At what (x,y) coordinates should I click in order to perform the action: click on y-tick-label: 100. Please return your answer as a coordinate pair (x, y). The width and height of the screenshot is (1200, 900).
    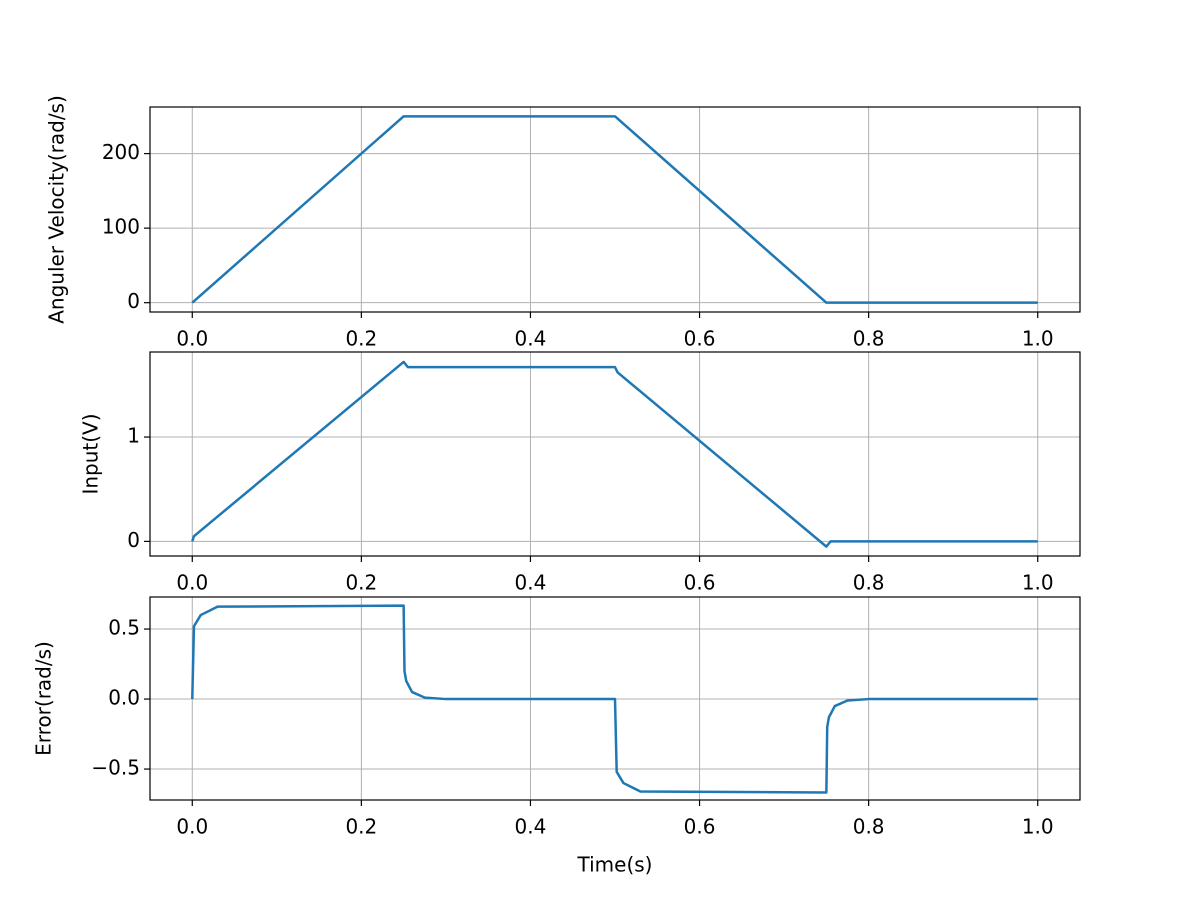
    Looking at the image, I should click on (121, 227).